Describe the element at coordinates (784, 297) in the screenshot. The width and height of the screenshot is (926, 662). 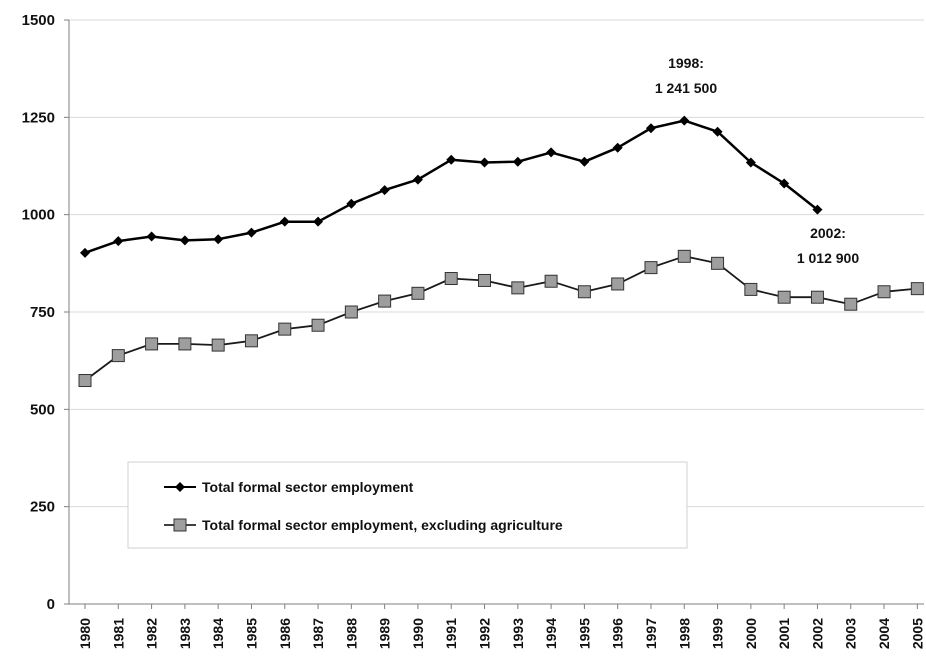
I see `point-excl-ag-2001` at that location.